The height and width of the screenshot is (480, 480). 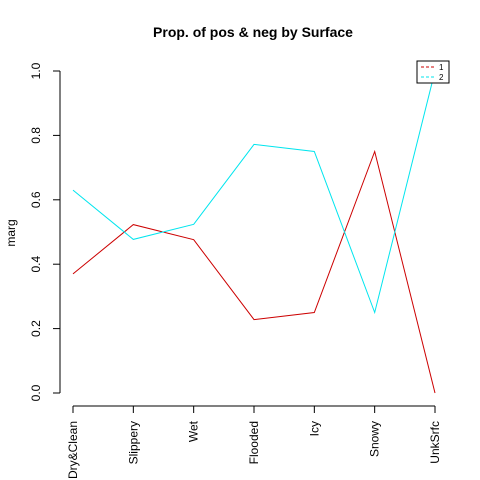 What do you see at coordinates (11, 232) in the screenshot?
I see `y-axis-label: marg` at bounding box center [11, 232].